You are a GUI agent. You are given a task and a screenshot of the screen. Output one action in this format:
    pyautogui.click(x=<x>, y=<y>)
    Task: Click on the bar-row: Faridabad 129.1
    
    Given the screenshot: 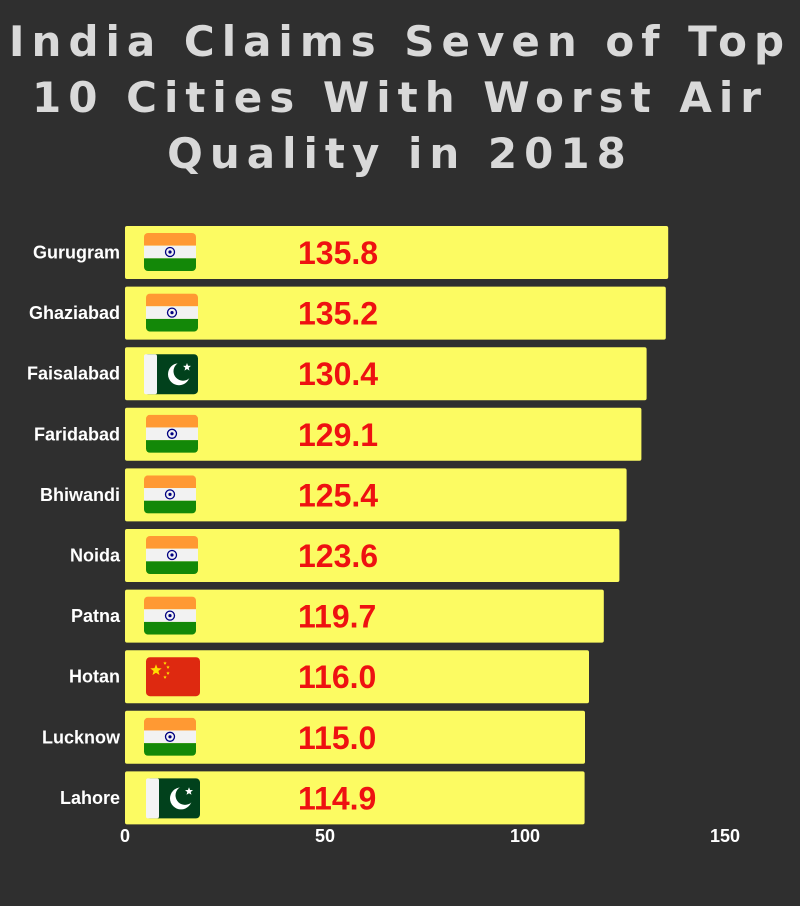 What is the action you would take?
    pyautogui.click(x=338, y=434)
    